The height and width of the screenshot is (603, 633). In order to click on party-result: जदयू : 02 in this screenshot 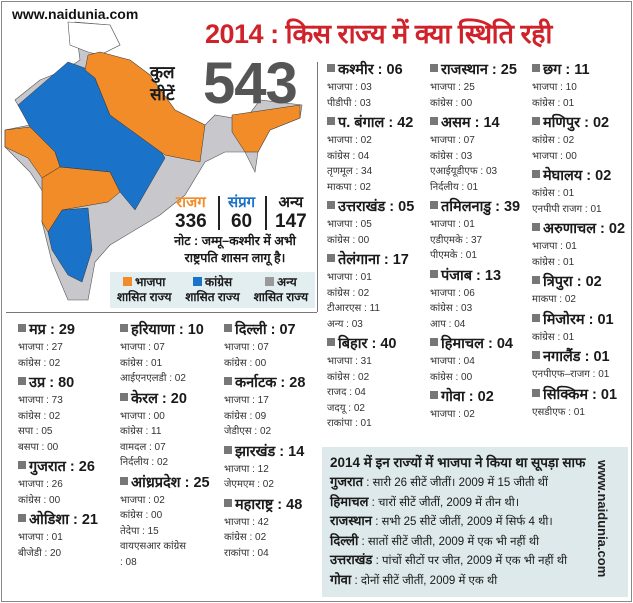, I will do `click(346, 408)`.